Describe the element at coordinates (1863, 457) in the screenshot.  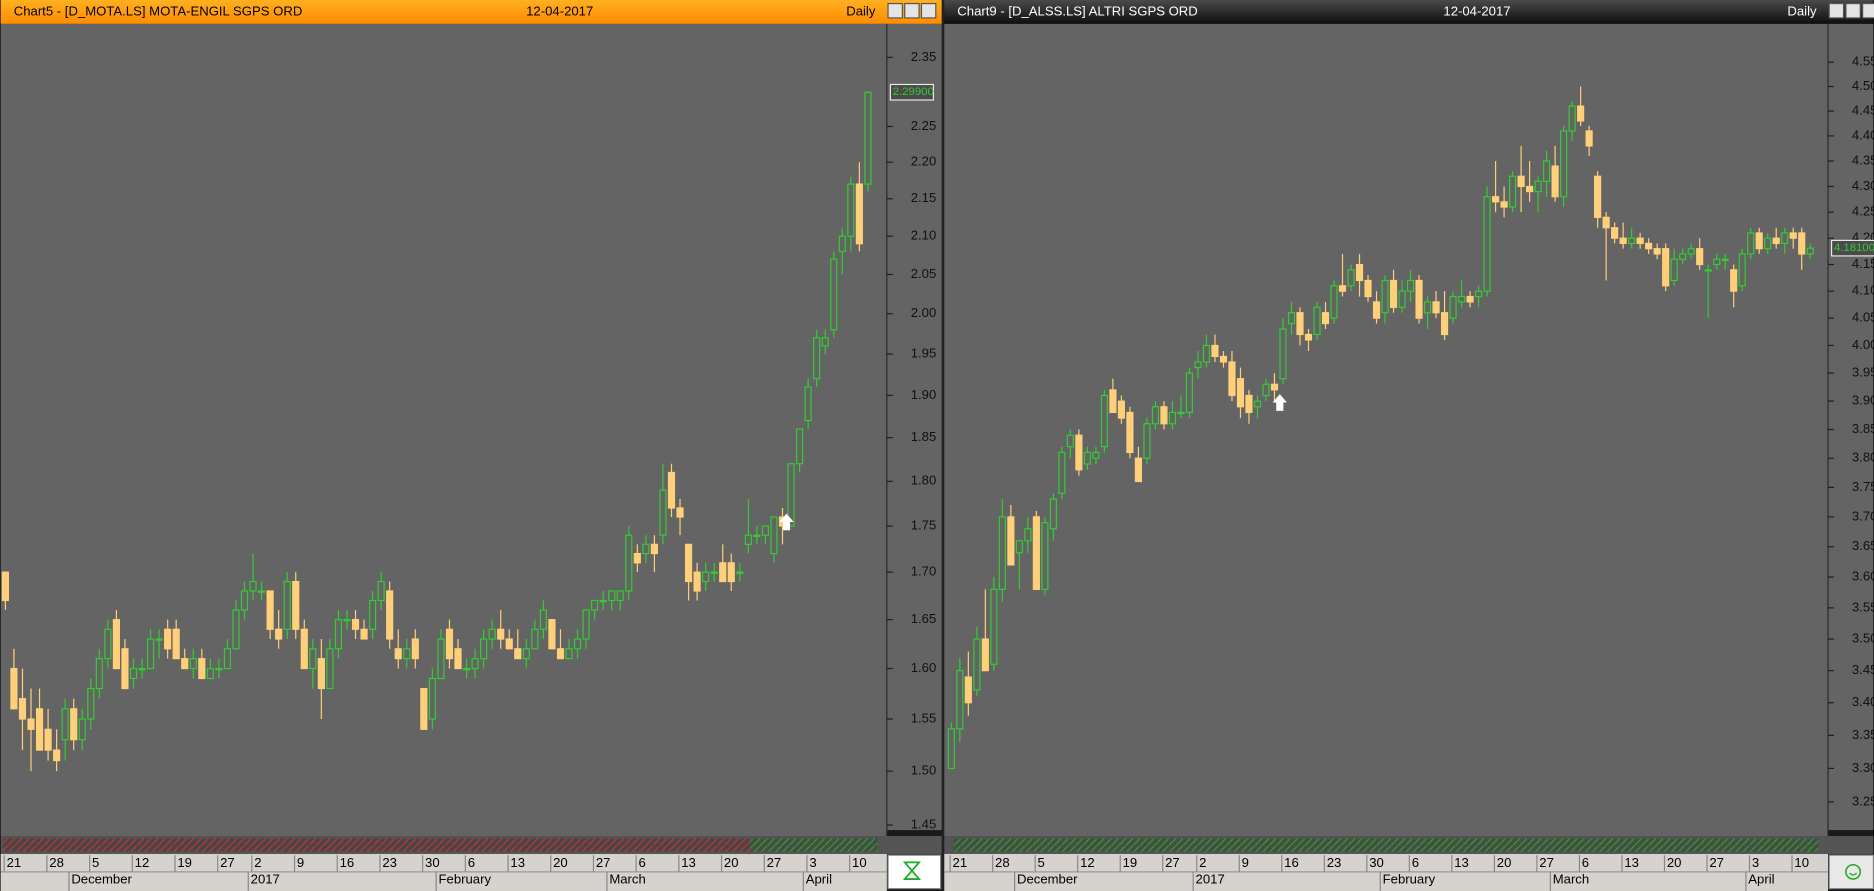
I see `y-tick-label: 3.80` at that location.